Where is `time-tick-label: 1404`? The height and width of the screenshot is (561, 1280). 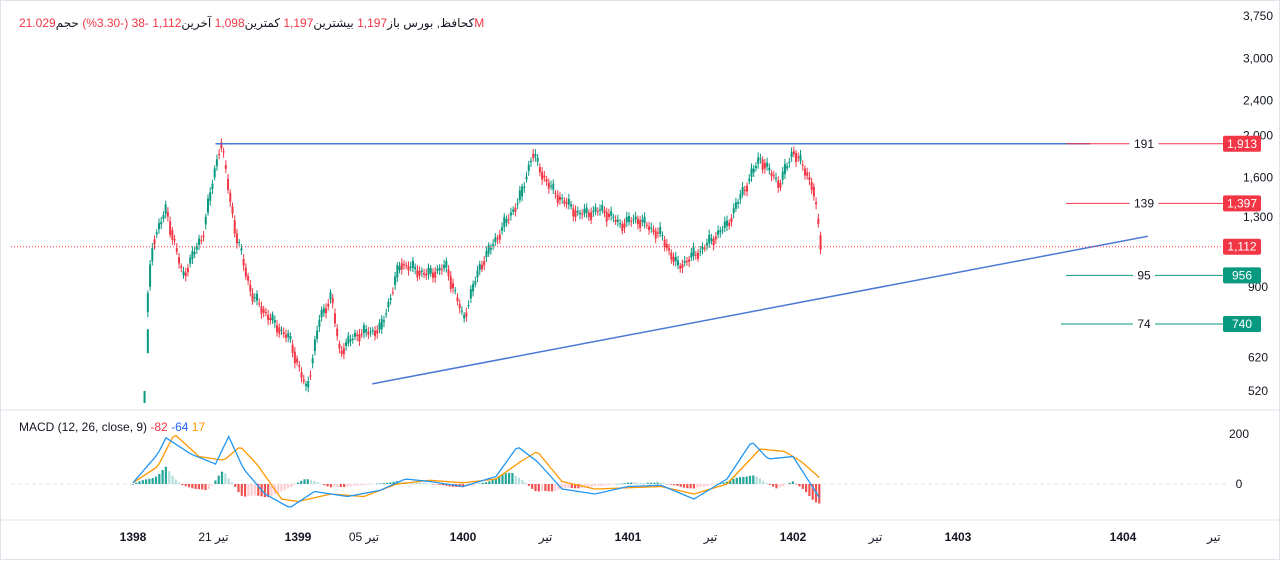
time-tick-label: 1404 is located at coordinates (1123, 537).